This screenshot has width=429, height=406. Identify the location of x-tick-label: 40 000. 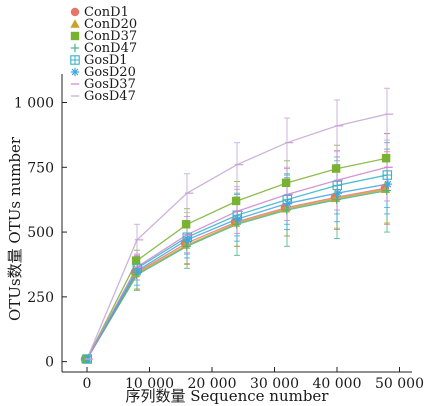
(337, 384).